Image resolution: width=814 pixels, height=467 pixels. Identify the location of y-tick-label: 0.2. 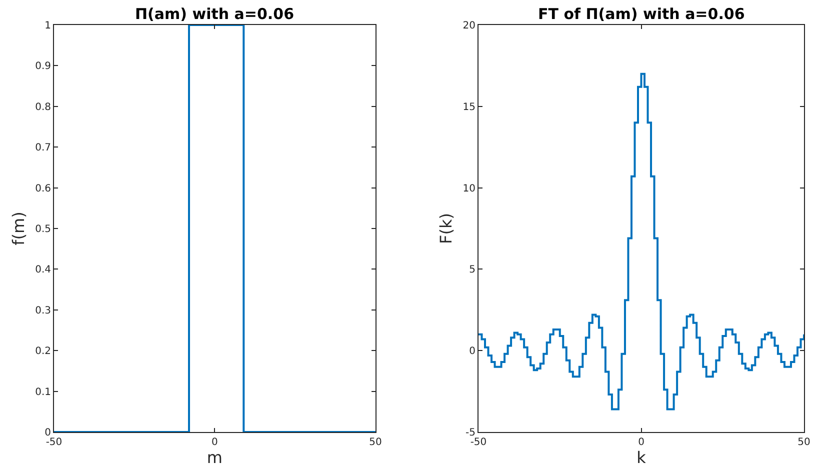
(43, 352).